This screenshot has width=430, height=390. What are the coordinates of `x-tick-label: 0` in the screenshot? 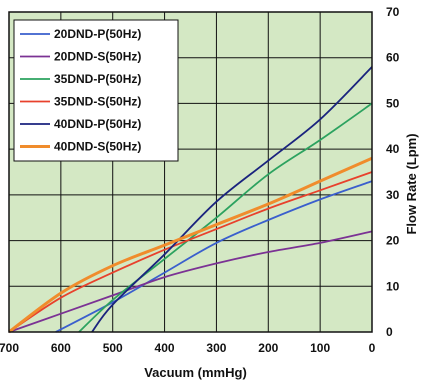 It's located at (372, 348).